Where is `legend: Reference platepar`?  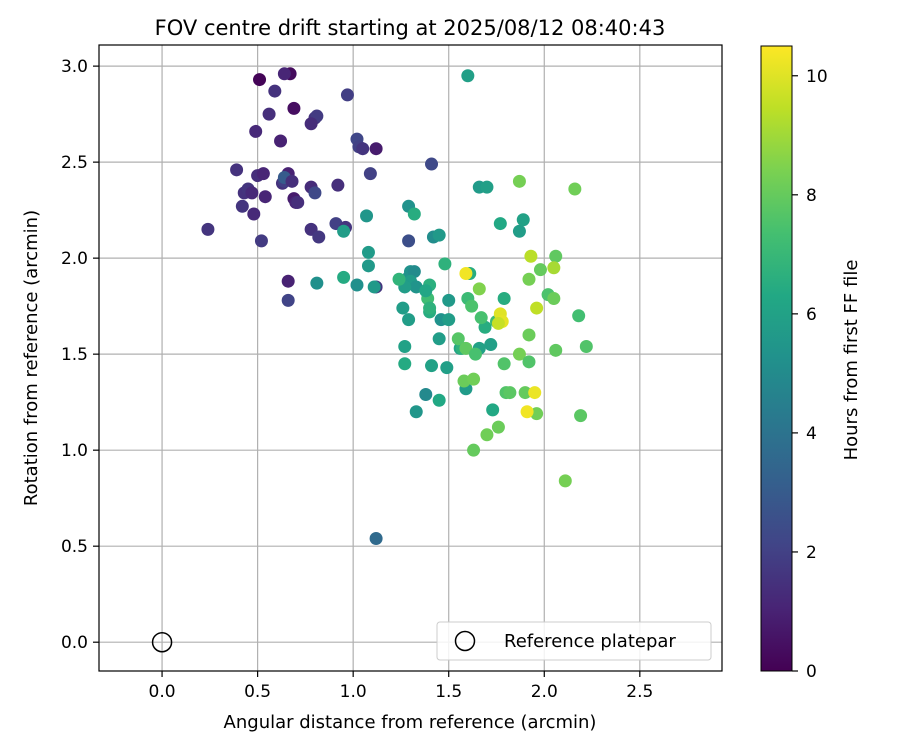
legend: Reference platepar is located at coordinates (574, 641).